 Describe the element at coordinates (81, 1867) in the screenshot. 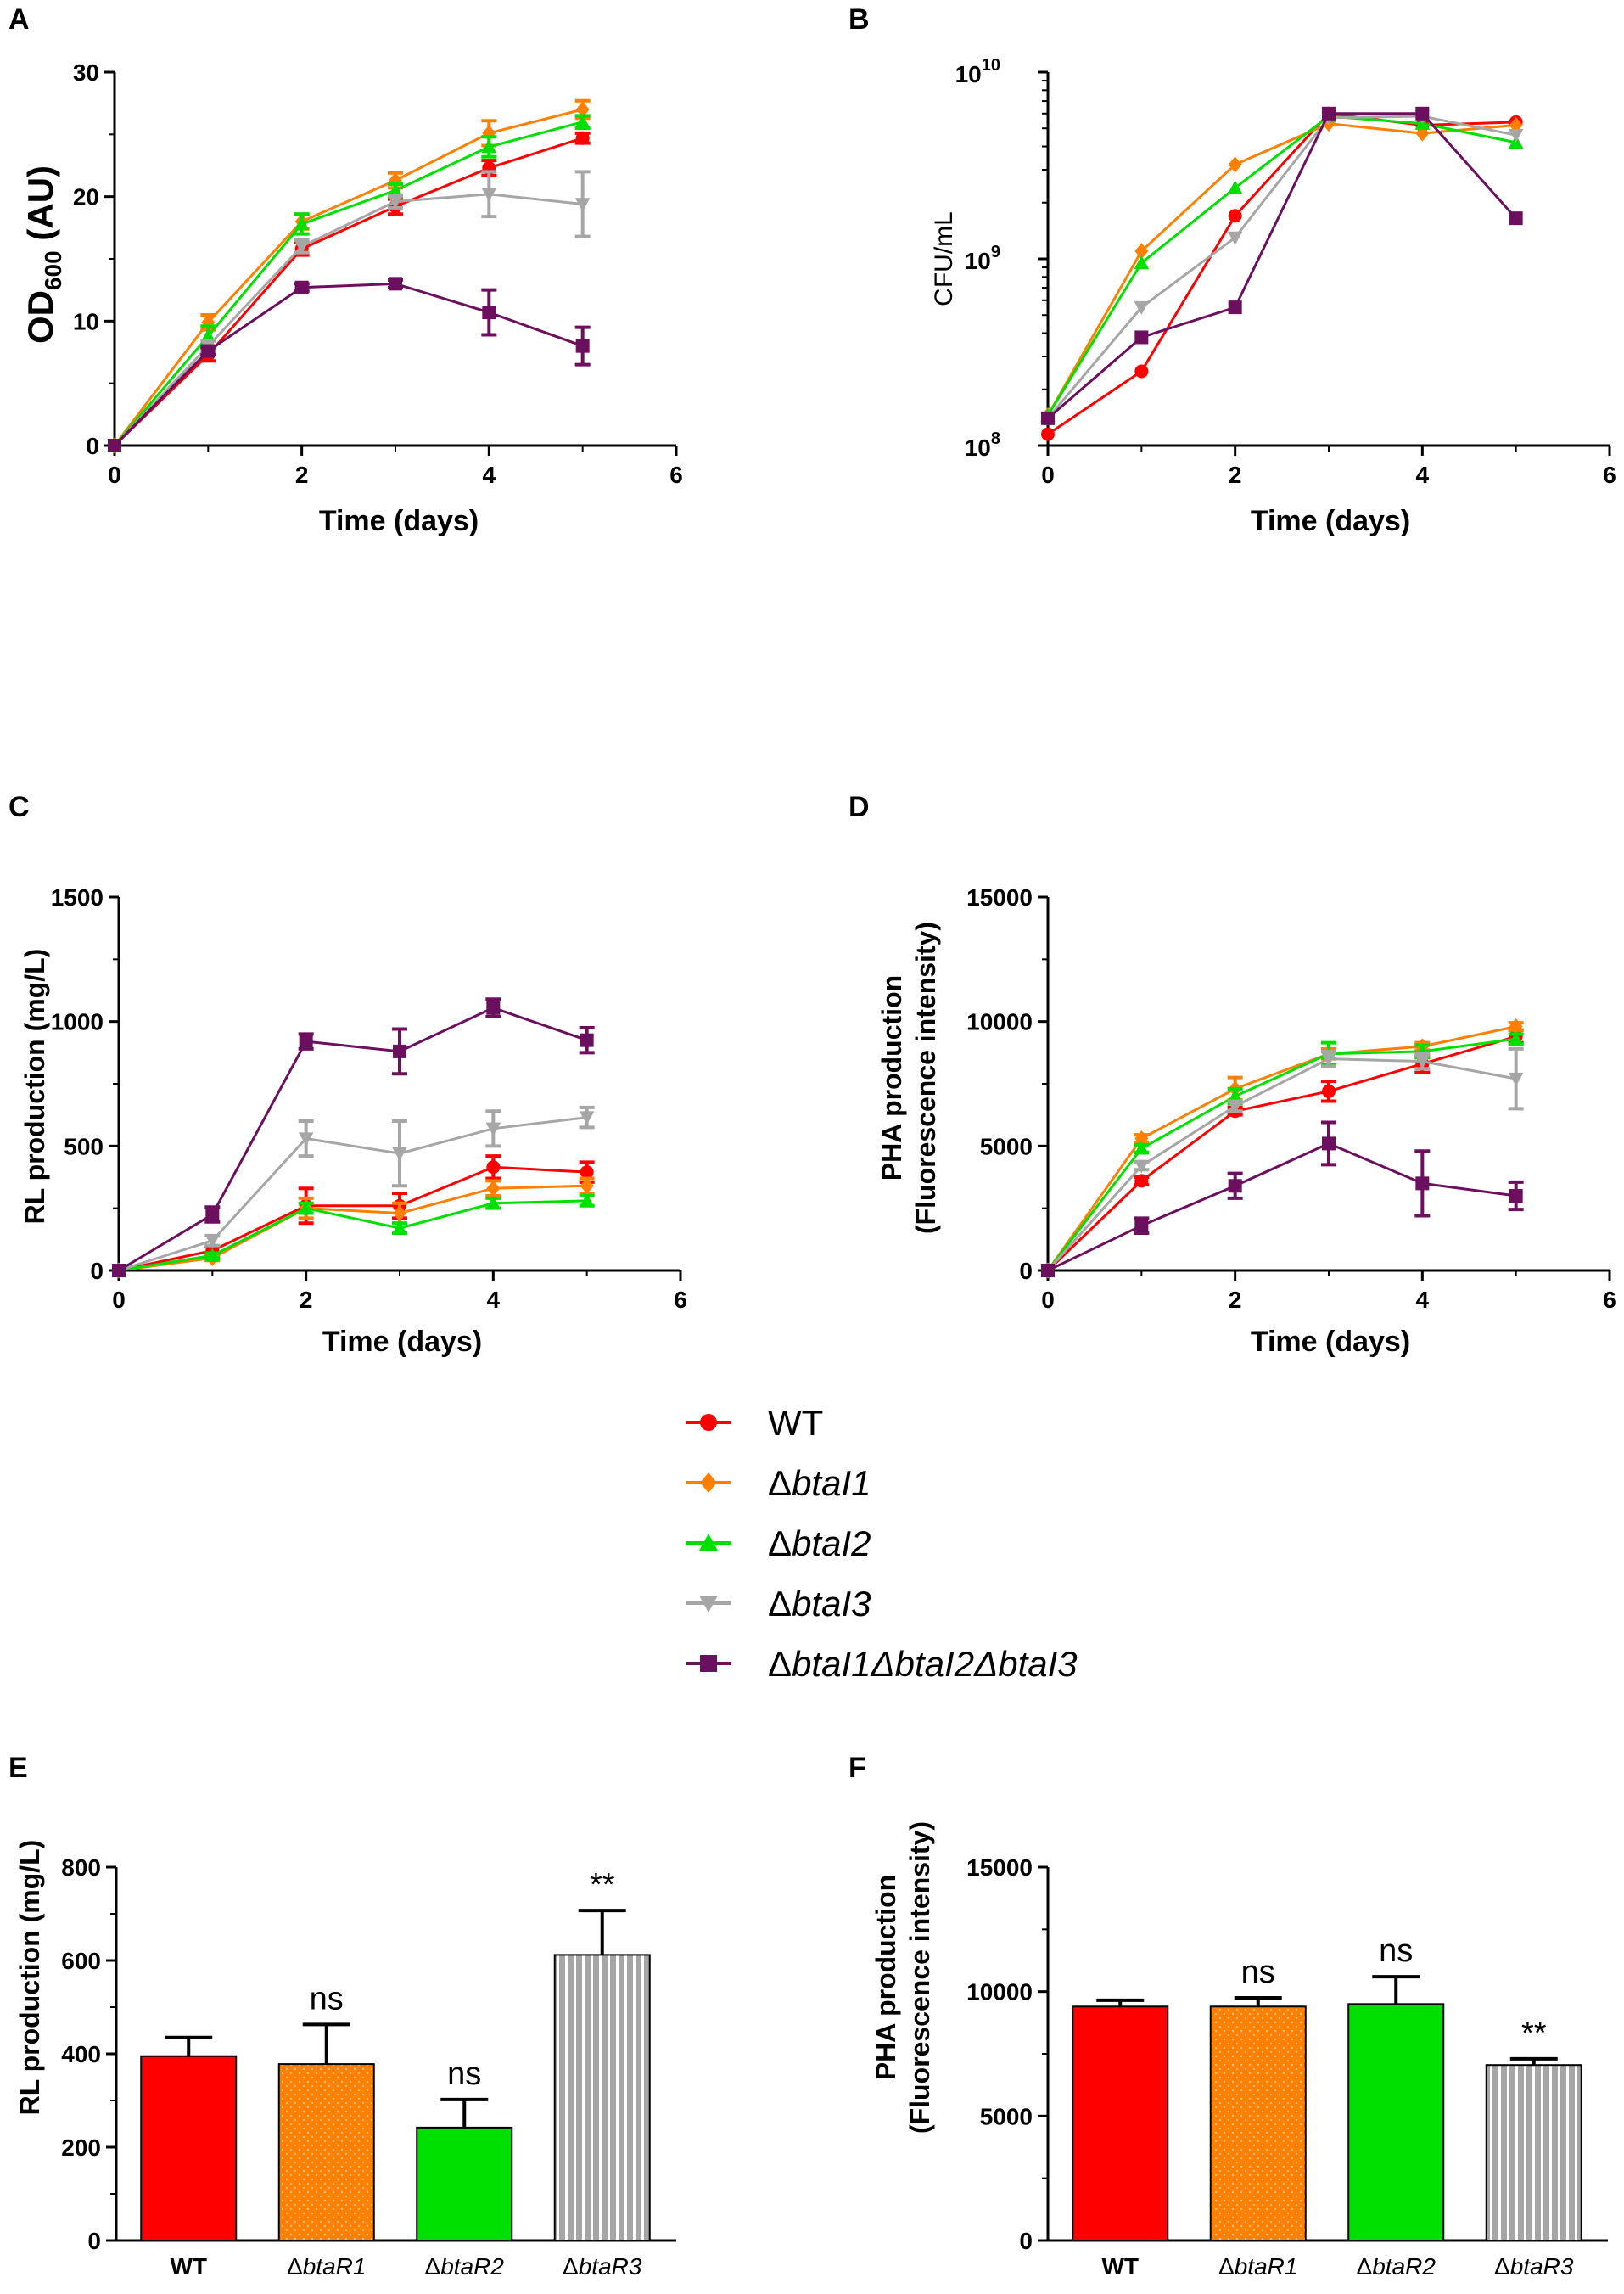

I see `panel-e-y-tick-label: 800` at that location.